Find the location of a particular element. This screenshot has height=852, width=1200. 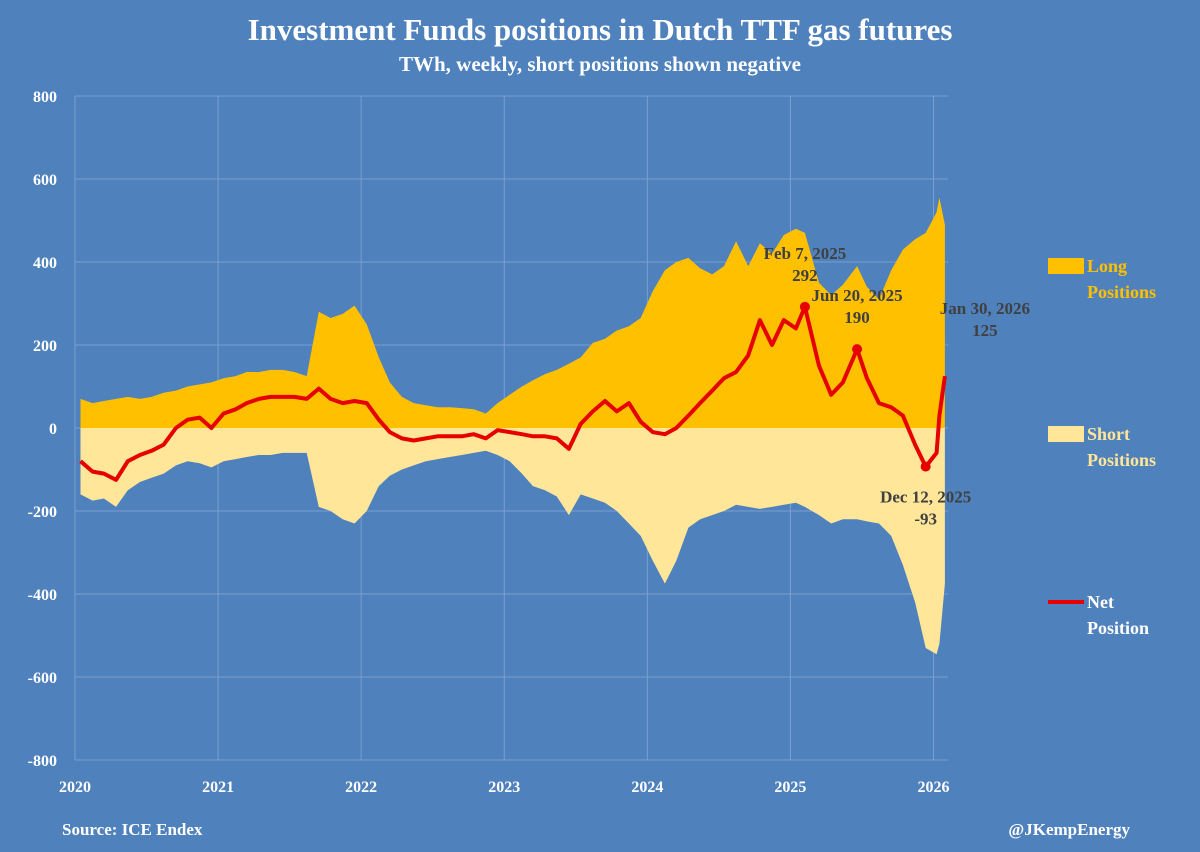

author-handle: @JKempEnergy is located at coordinates (1069, 829).